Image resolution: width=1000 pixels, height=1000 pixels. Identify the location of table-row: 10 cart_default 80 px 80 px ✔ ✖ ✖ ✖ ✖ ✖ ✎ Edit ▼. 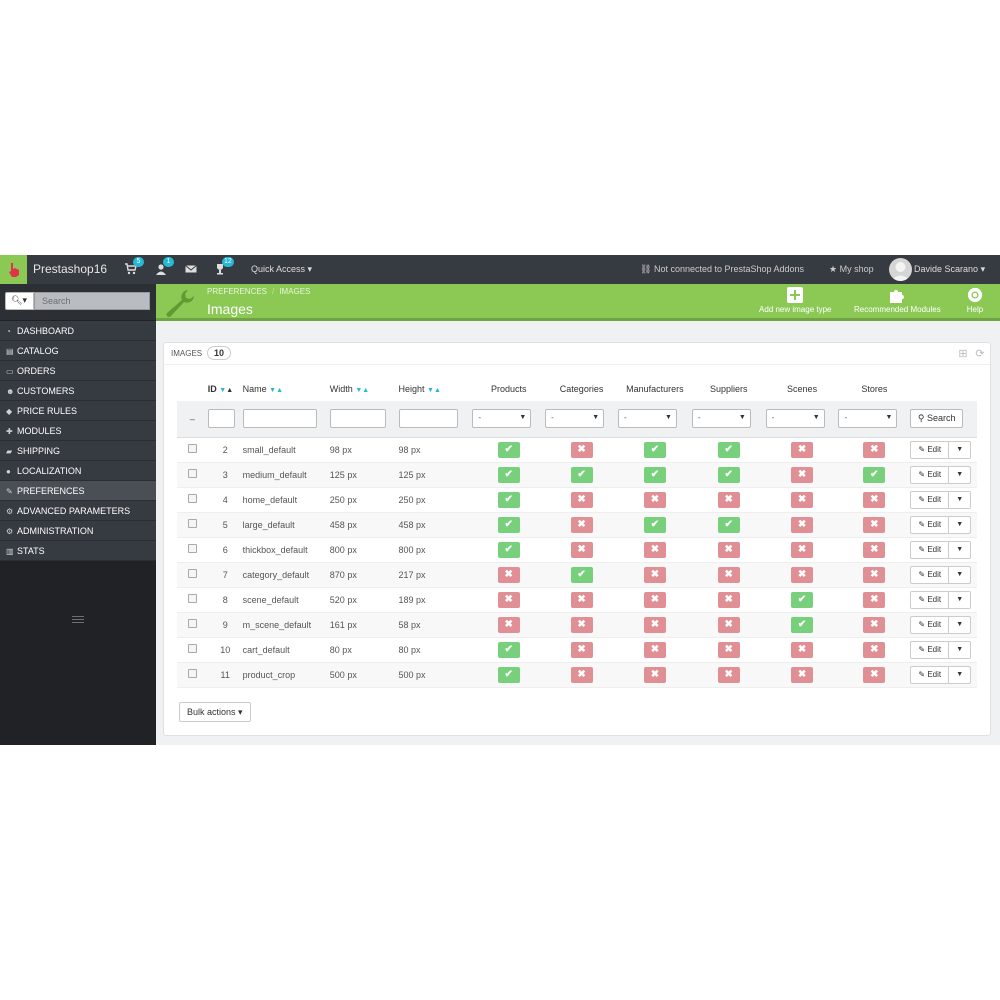
(577, 650).